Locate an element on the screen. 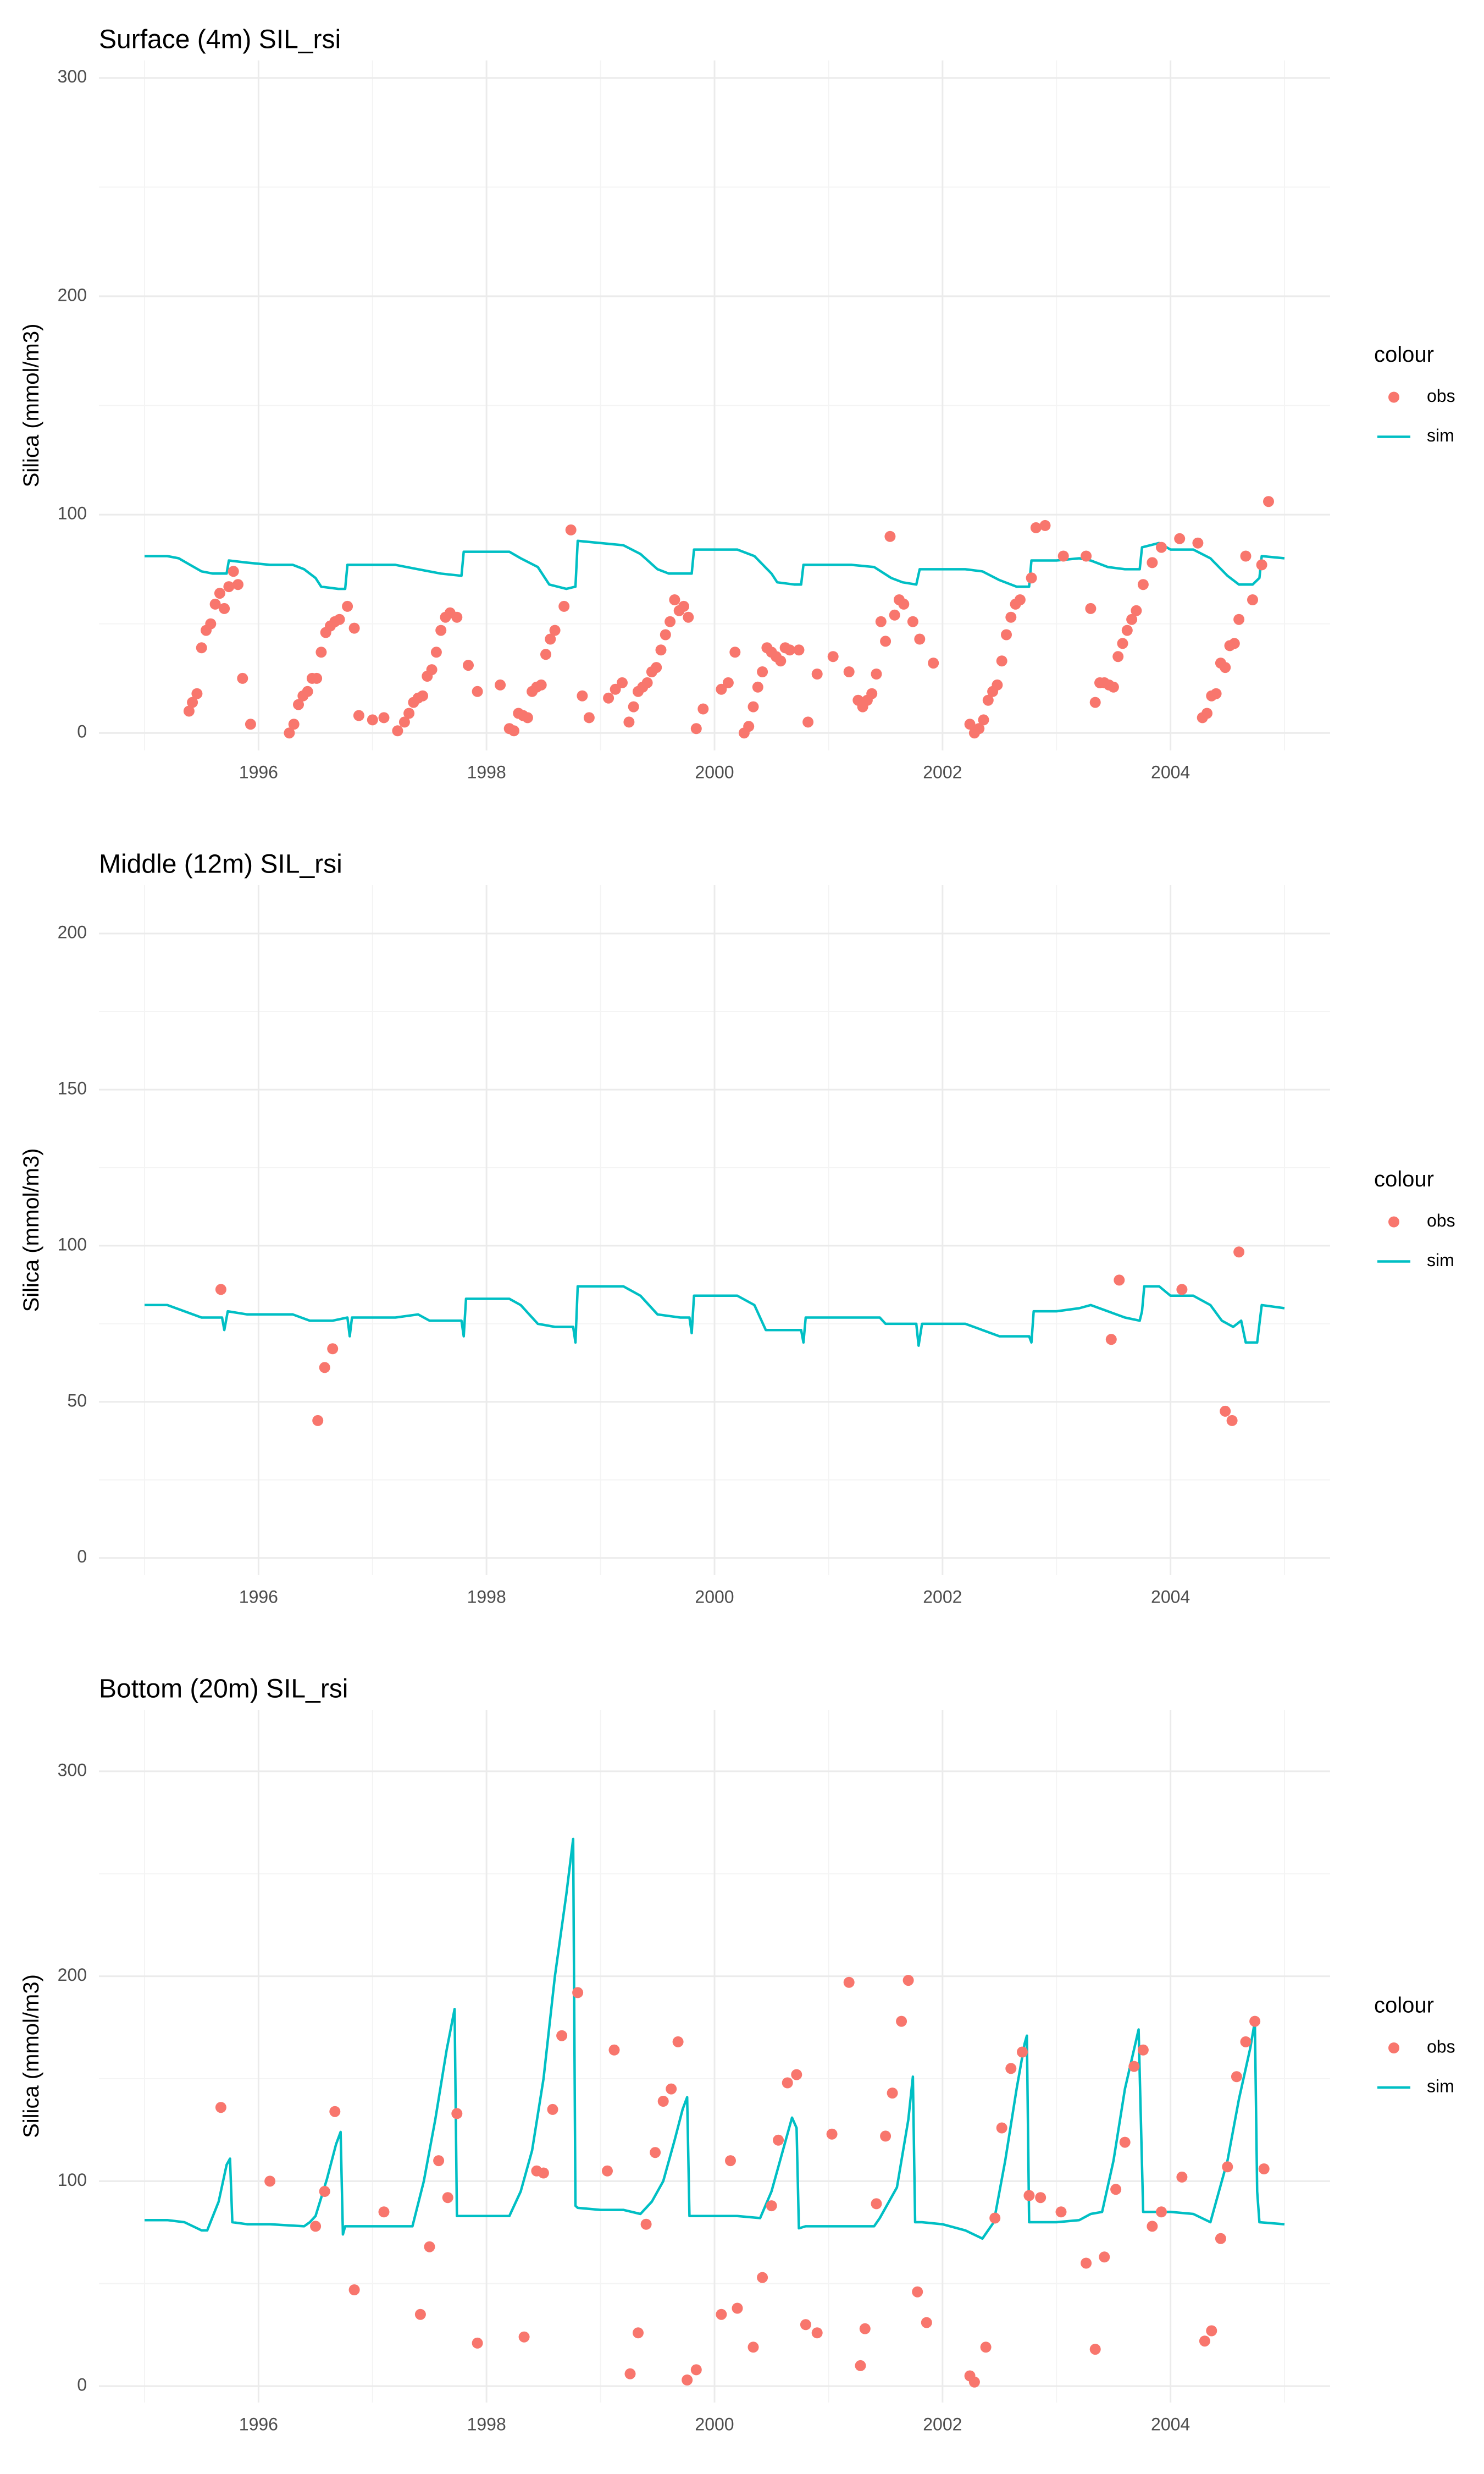 The width and height of the screenshot is (1484, 2474). y-tick-label: 50 is located at coordinates (77, 1400).